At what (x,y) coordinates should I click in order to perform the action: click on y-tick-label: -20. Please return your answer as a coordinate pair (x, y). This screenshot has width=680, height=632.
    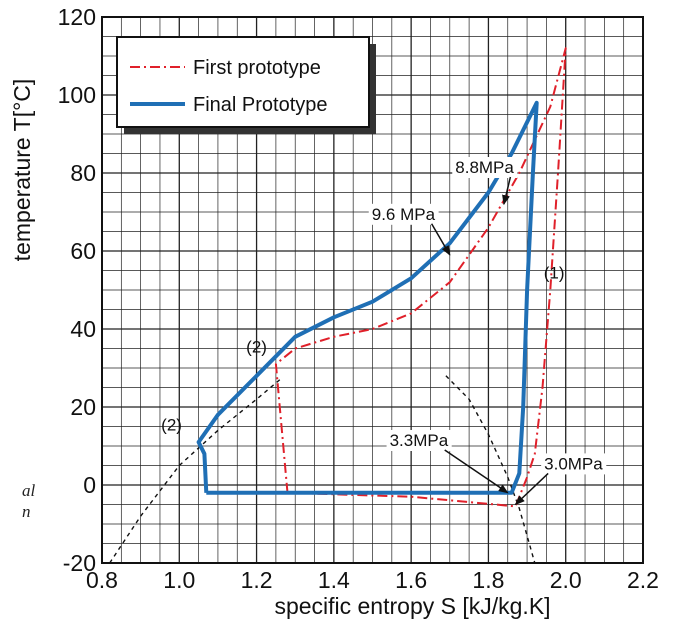
    Looking at the image, I should click on (79, 563).